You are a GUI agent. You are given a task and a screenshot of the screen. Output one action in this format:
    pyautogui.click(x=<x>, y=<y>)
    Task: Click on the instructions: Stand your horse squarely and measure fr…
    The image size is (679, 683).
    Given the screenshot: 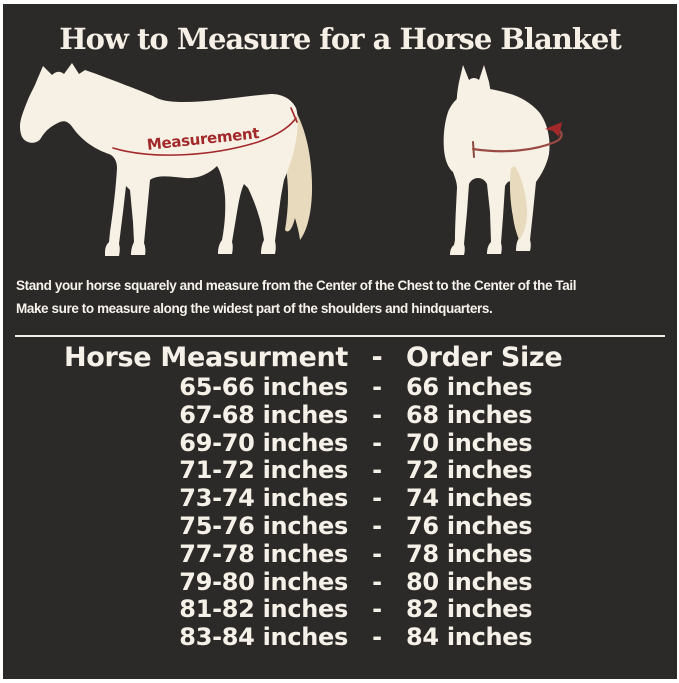 What is the action you would take?
    pyautogui.click(x=340, y=297)
    